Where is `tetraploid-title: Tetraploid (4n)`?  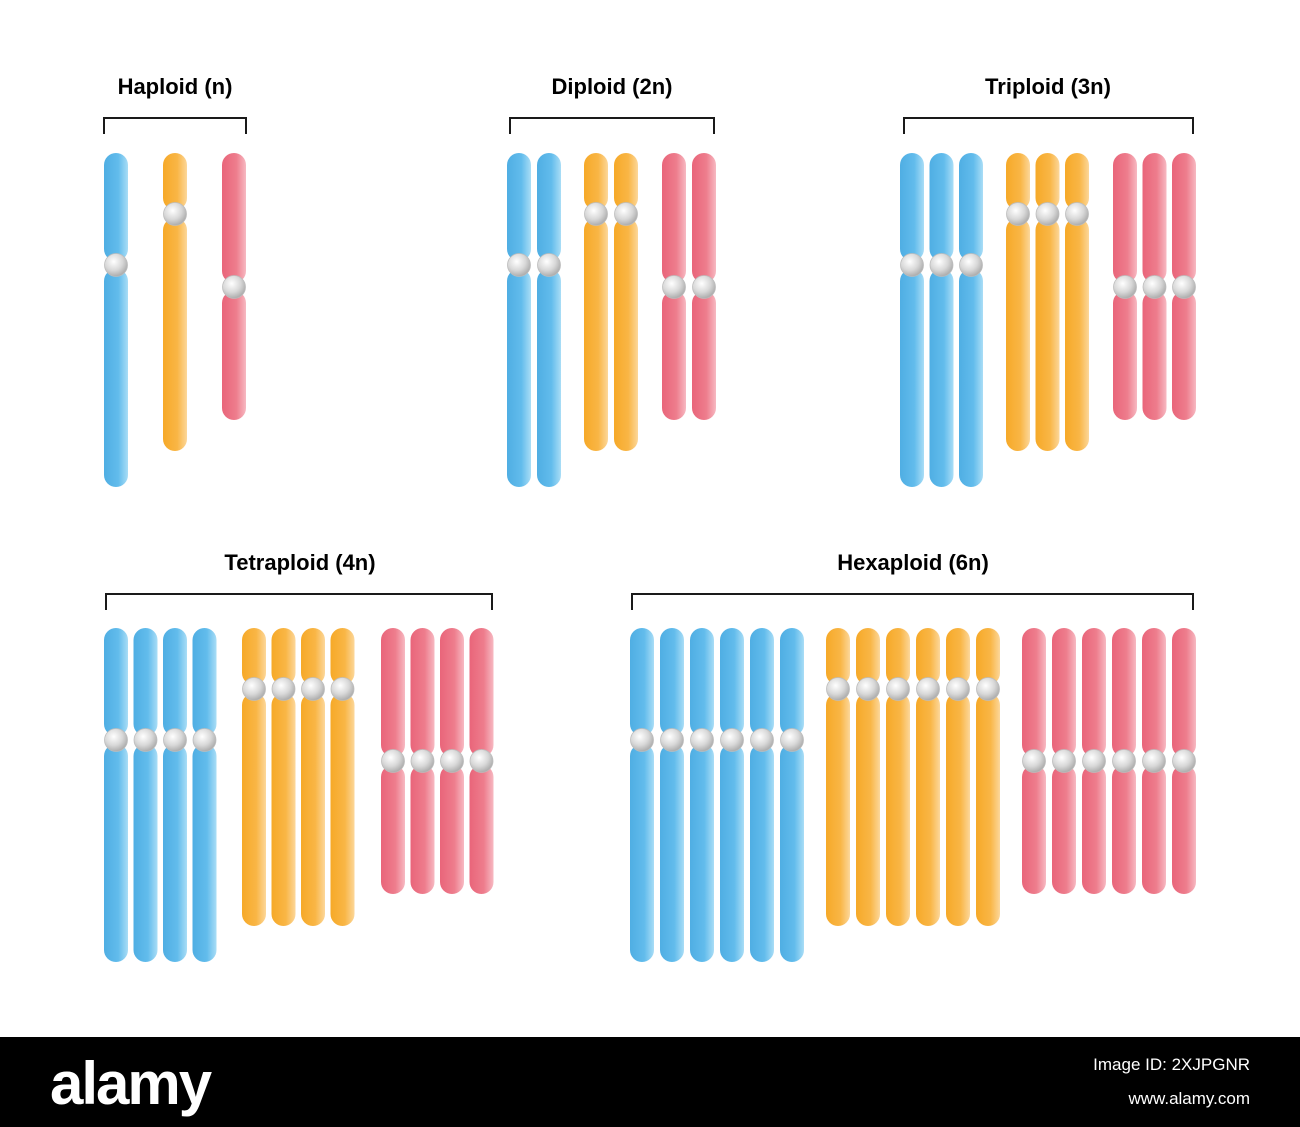 tetraploid-title: Tetraploid (4n) is located at coordinates (299, 562).